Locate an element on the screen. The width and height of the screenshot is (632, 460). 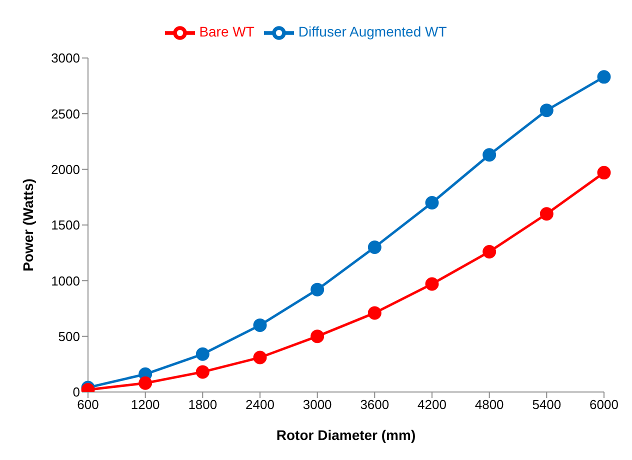
y-tick-label: 1500 is located at coordinates (65, 225).